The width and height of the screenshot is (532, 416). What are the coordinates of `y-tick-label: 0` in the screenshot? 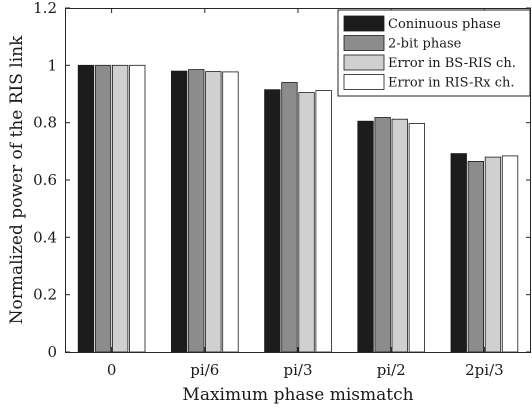 It's located at (52, 352).